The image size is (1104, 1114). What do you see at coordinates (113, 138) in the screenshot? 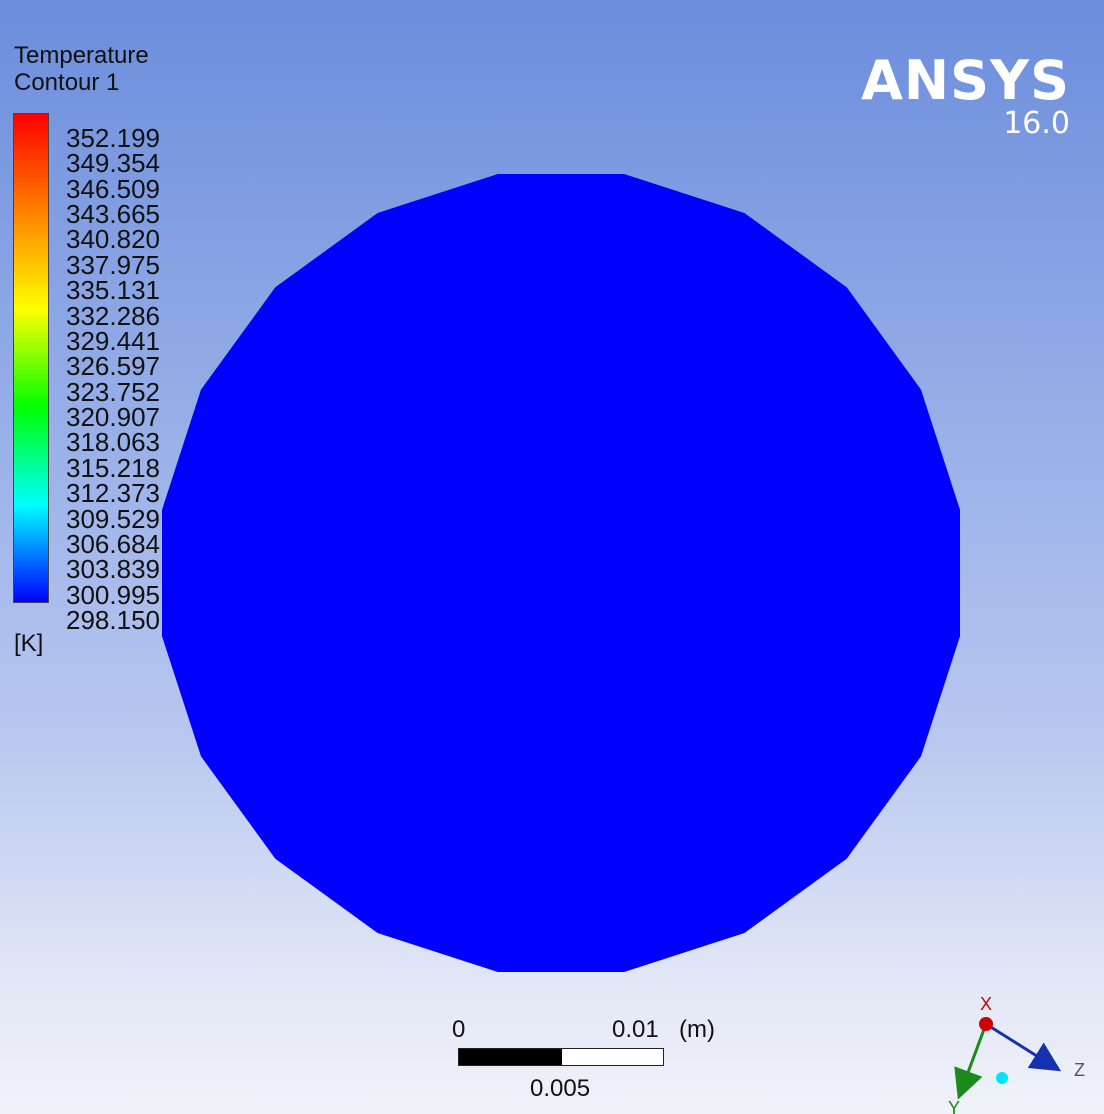
I see `legend-label: 352.199` at bounding box center [113, 138].